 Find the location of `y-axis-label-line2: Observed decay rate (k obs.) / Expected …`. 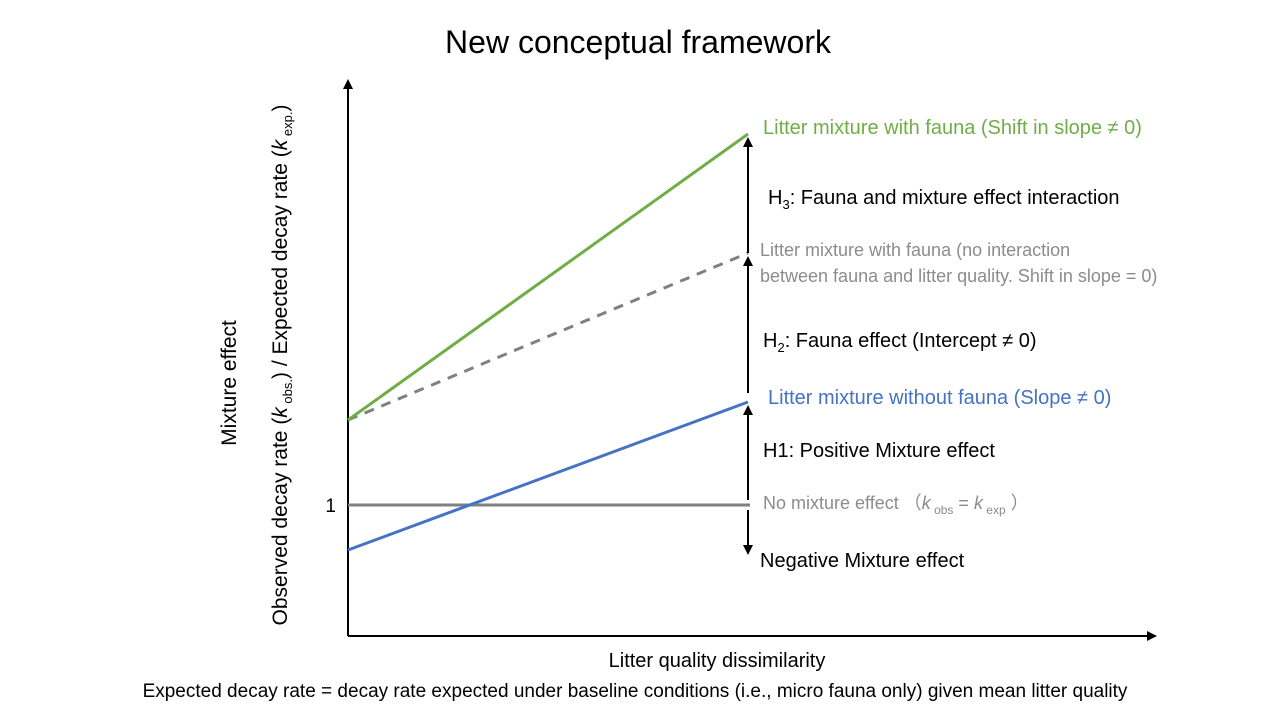

y-axis-label-line2: Observed decay rate (k obs.) / Expected … is located at coordinates (282, 365).